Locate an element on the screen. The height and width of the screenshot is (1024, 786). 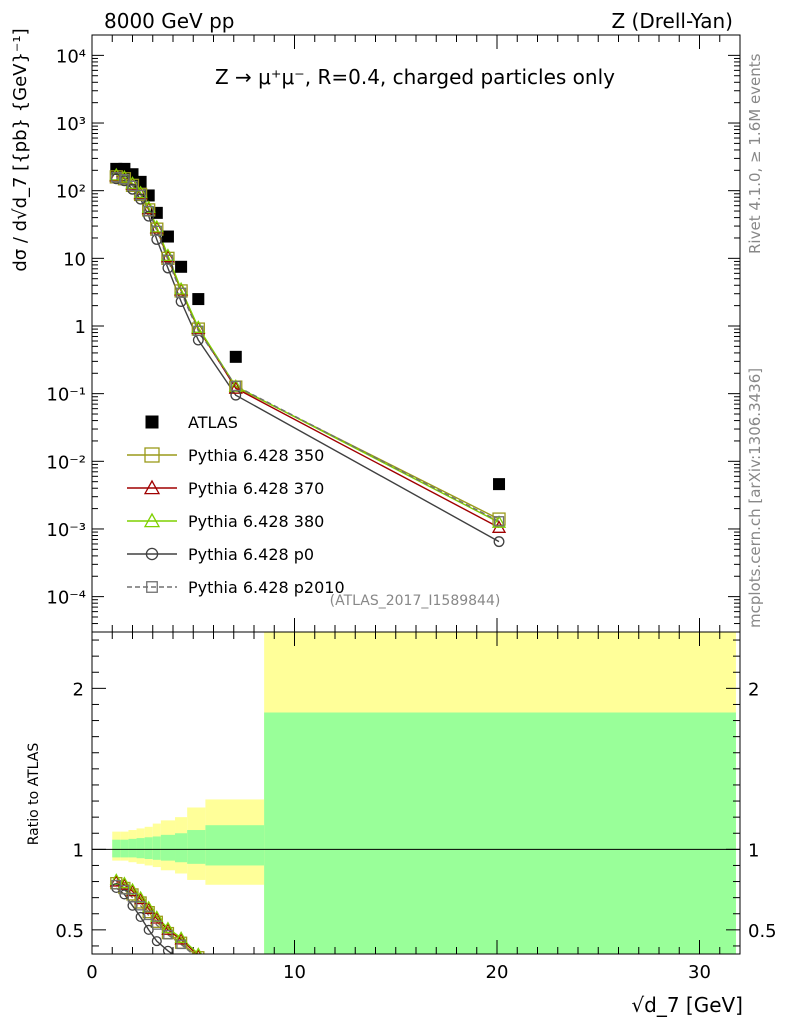
main-y-tick-label: 10⁻³ is located at coordinates (66, 530).